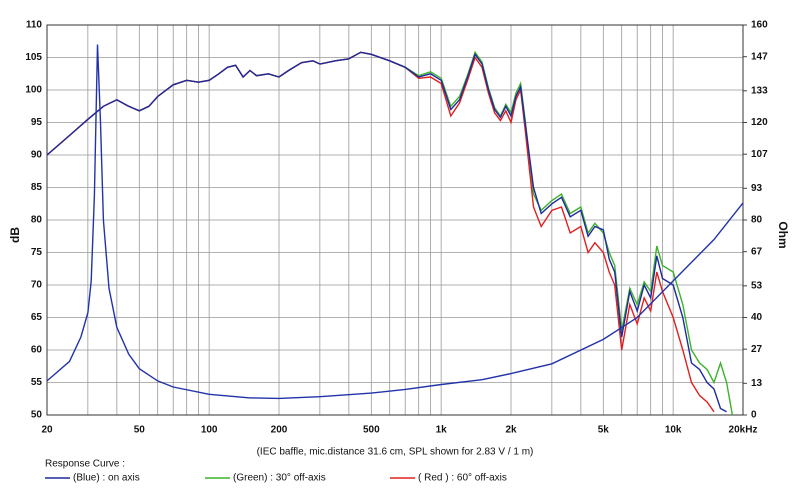 The image size is (800, 503). Describe the element at coordinates (442, 430) in the screenshot. I see `x-tick-label: 1k` at that location.